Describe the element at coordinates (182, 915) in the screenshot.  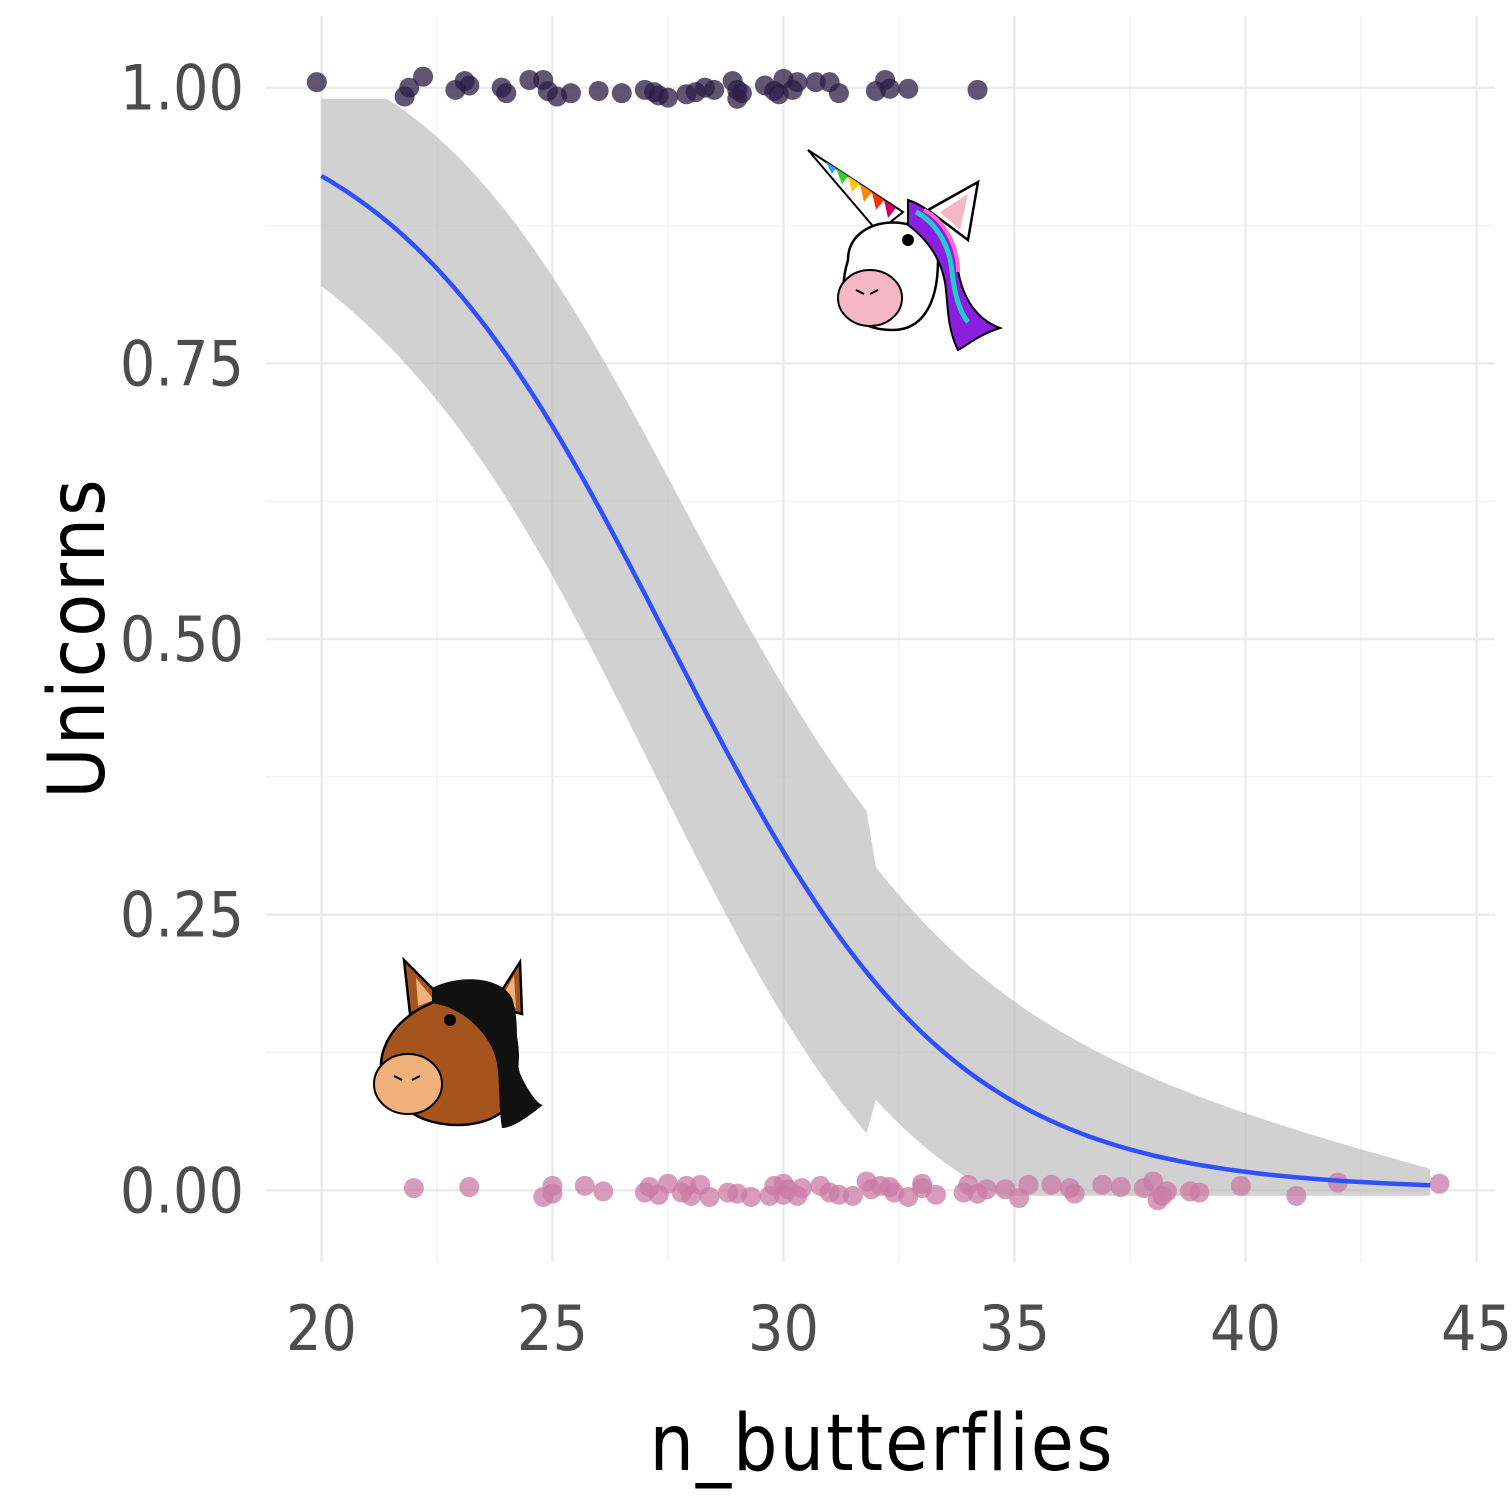
I see `y-tick-label: 0.25` at that location.